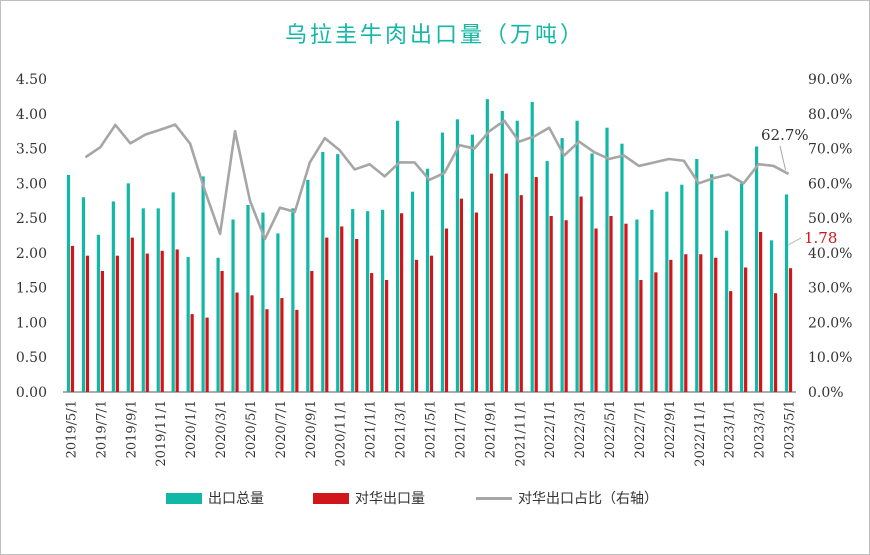 The height and width of the screenshot is (555, 870). What do you see at coordinates (550, 429) in the screenshot?
I see `x-tick-label: 2022/1/1` at bounding box center [550, 429].